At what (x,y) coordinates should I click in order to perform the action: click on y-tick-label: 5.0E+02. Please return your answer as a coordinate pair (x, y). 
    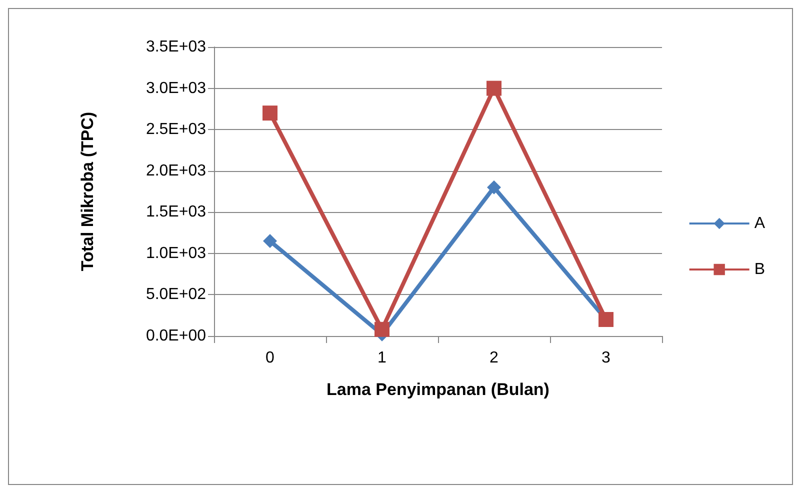
    Looking at the image, I should click on (176, 295).